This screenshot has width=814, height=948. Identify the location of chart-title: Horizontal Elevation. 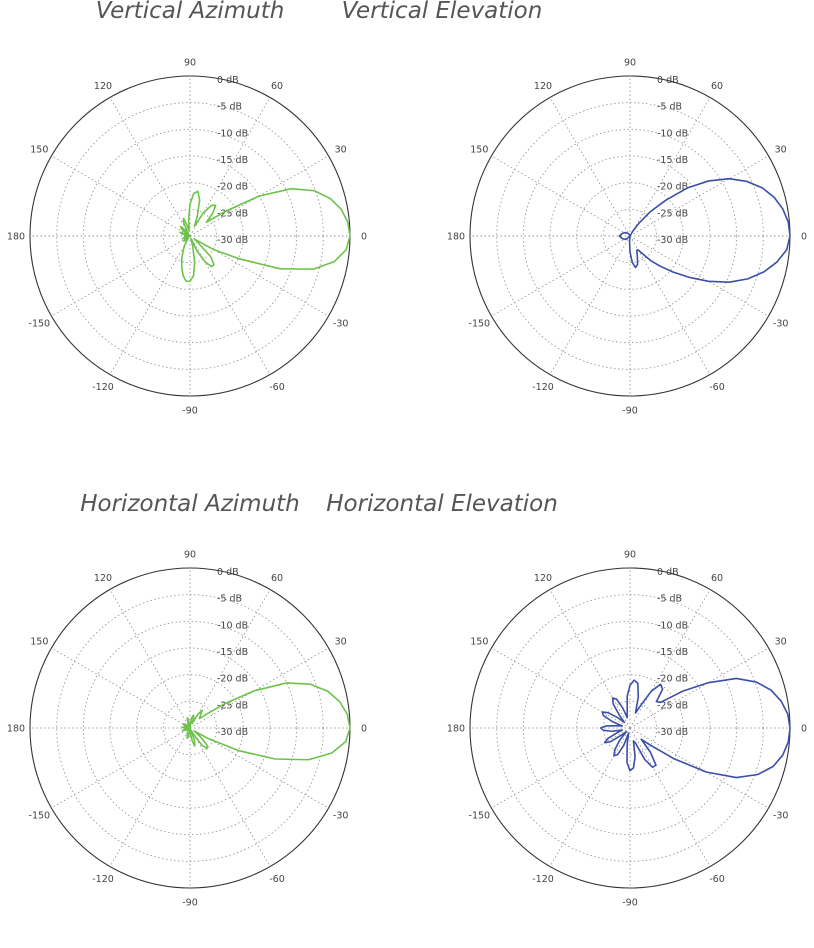
(442, 504).